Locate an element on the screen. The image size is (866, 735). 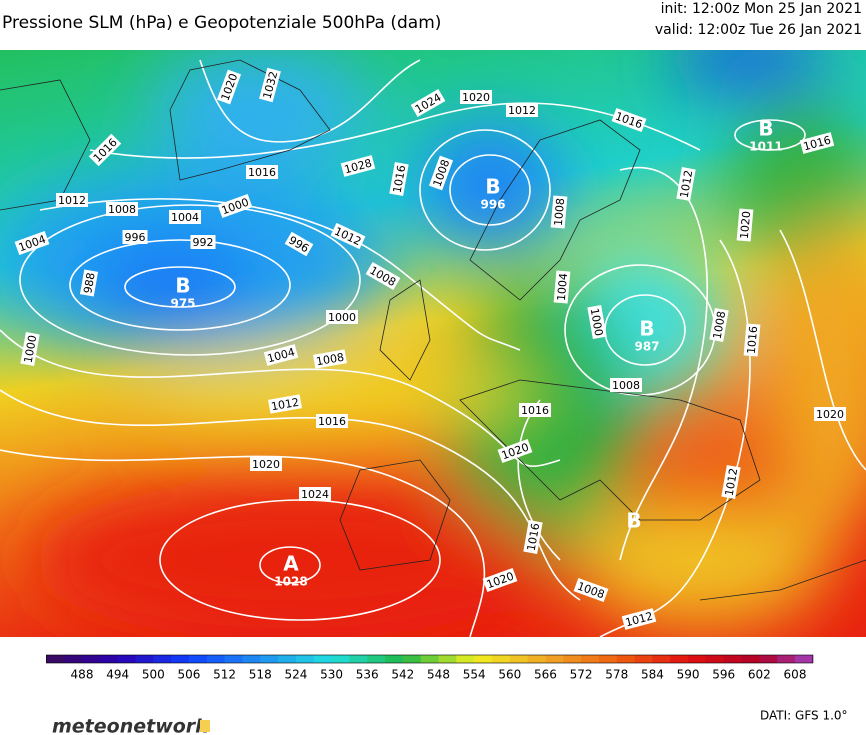
isobar-label-text: 1012 is located at coordinates (285, 405).